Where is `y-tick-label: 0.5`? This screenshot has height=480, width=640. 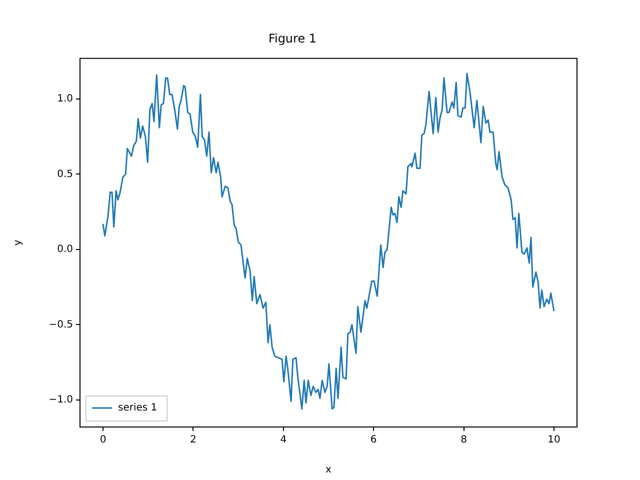
y-tick-label: 0.5 is located at coordinates (65, 174).